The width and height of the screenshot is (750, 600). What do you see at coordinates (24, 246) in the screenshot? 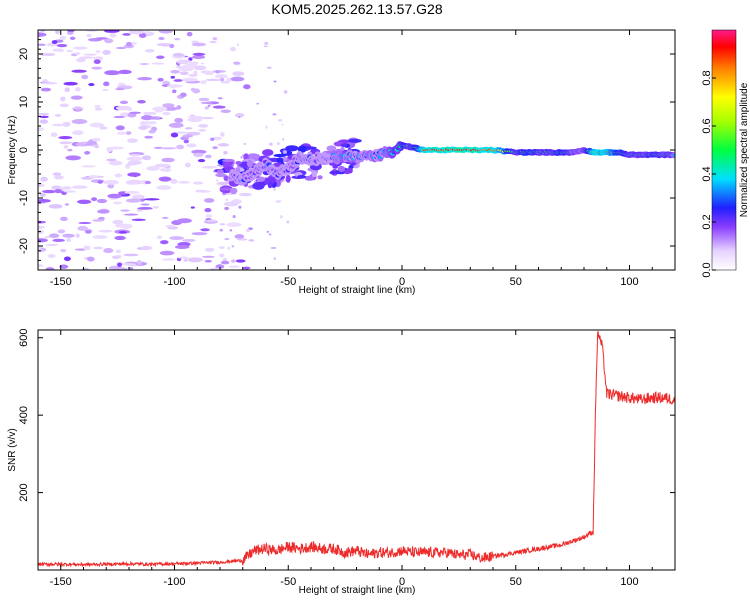
I see `y-tick-label: -20` at bounding box center [24, 246].